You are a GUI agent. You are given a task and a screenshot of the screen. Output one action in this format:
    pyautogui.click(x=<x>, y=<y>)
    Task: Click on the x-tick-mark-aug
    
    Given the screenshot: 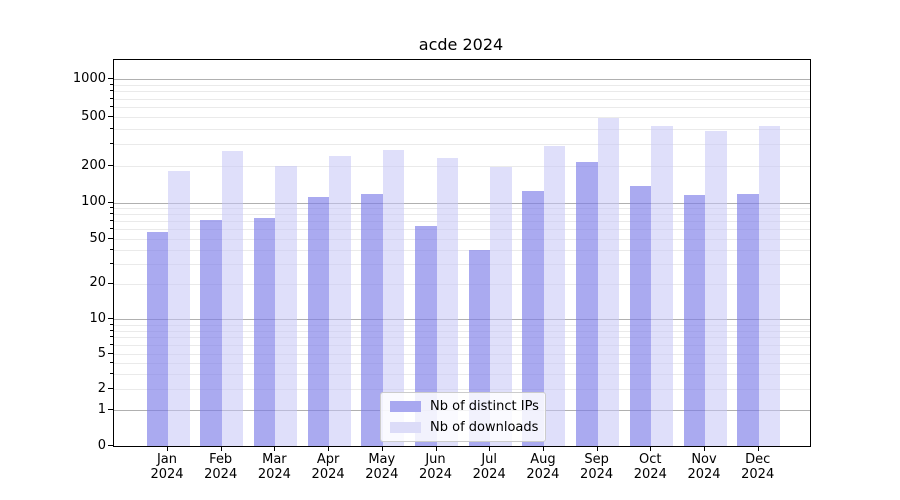 What is the action you would take?
    pyautogui.click(x=543, y=448)
    